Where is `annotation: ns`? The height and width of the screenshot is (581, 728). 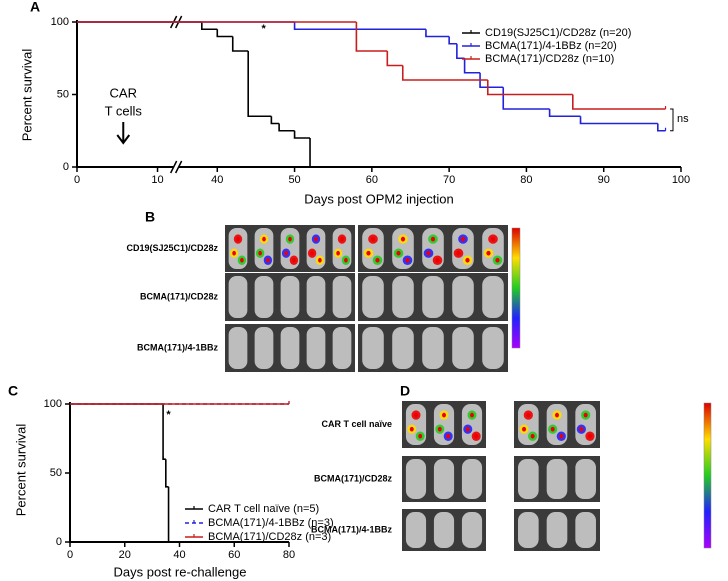
annotation: ns is located at coordinates (683, 119).